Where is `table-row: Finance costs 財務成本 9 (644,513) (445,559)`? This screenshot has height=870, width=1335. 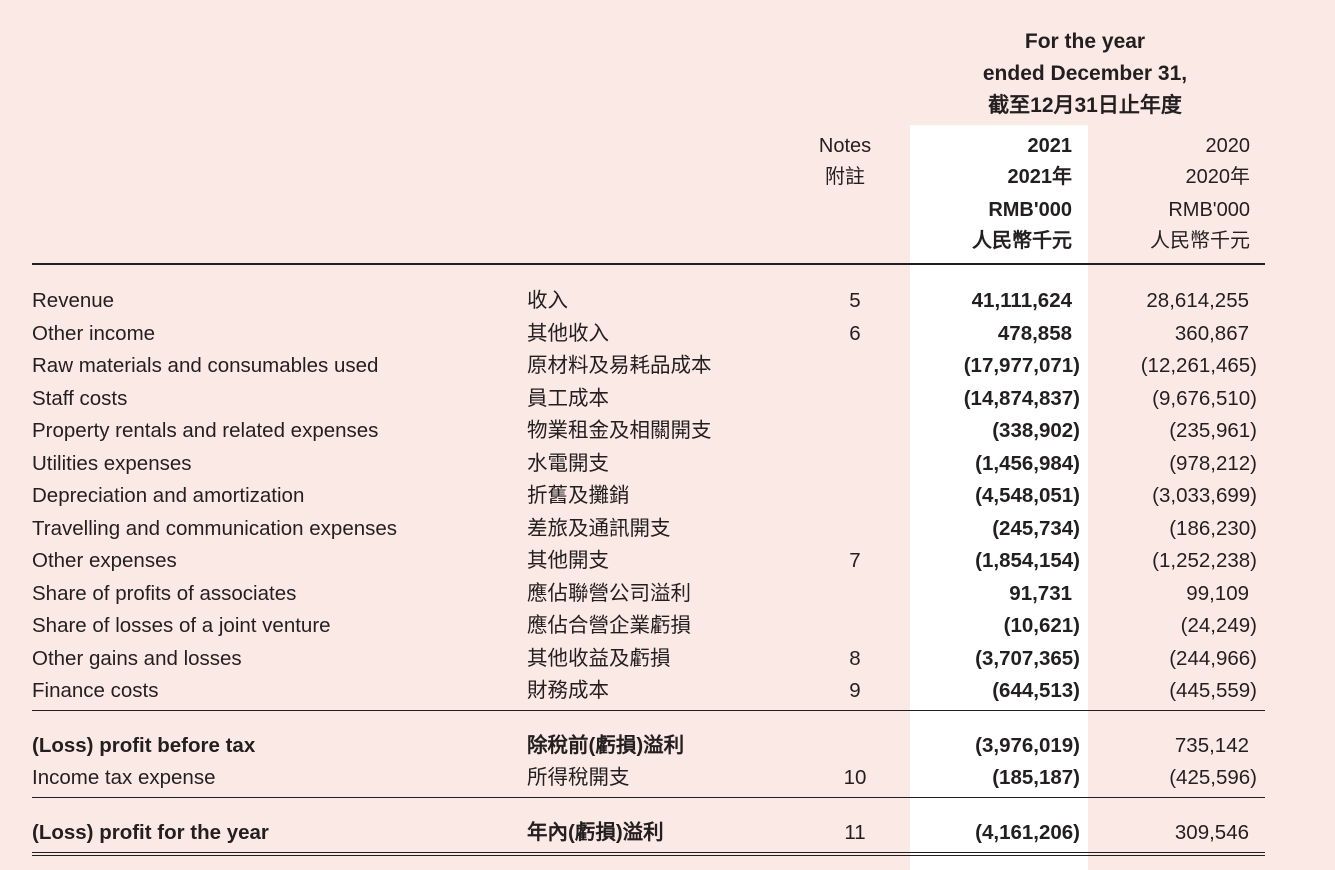 table-row: Finance costs 財務成本 9 (644,513) (445,559) is located at coordinates (667, 691).